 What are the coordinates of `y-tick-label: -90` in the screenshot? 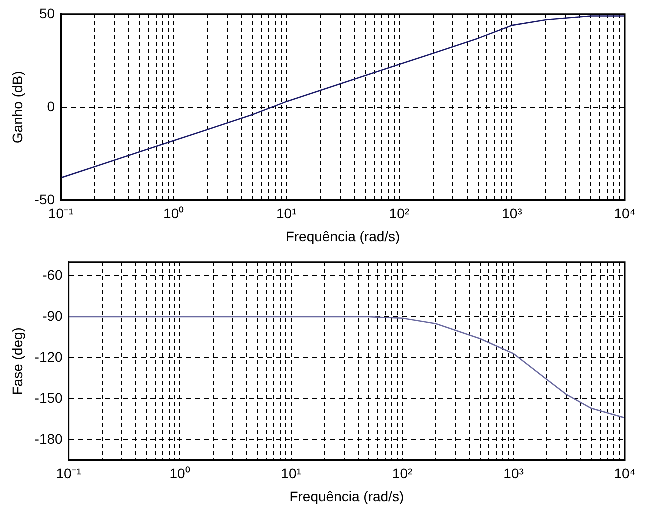 It's located at (53, 316).